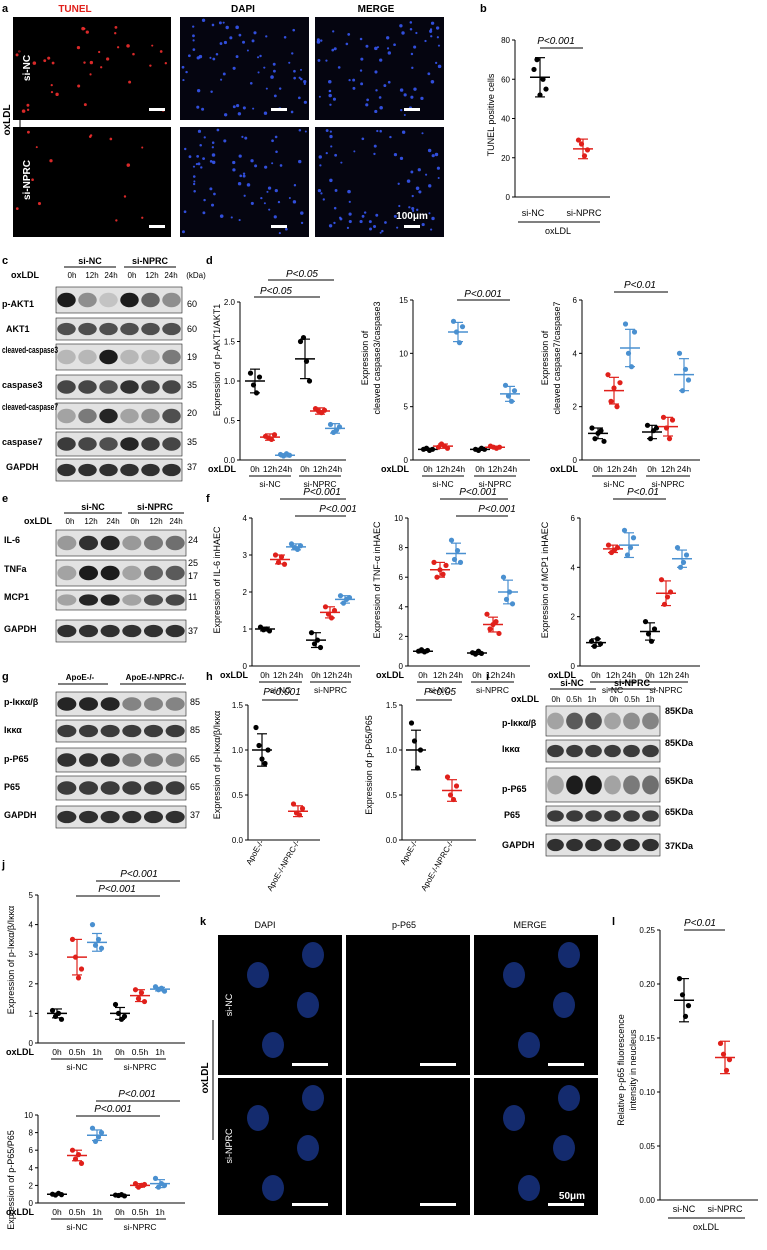  I want to click on panel-i-time-3: 1h, so click(592, 699).